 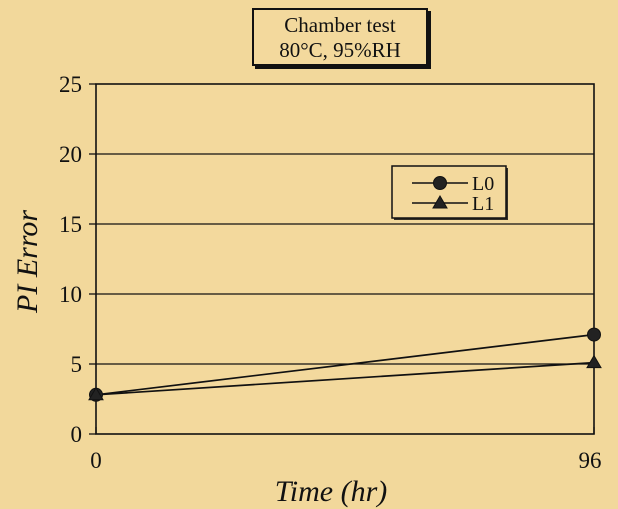 I want to click on y-axis-tick-label: 15, so click(x=70, y=224).